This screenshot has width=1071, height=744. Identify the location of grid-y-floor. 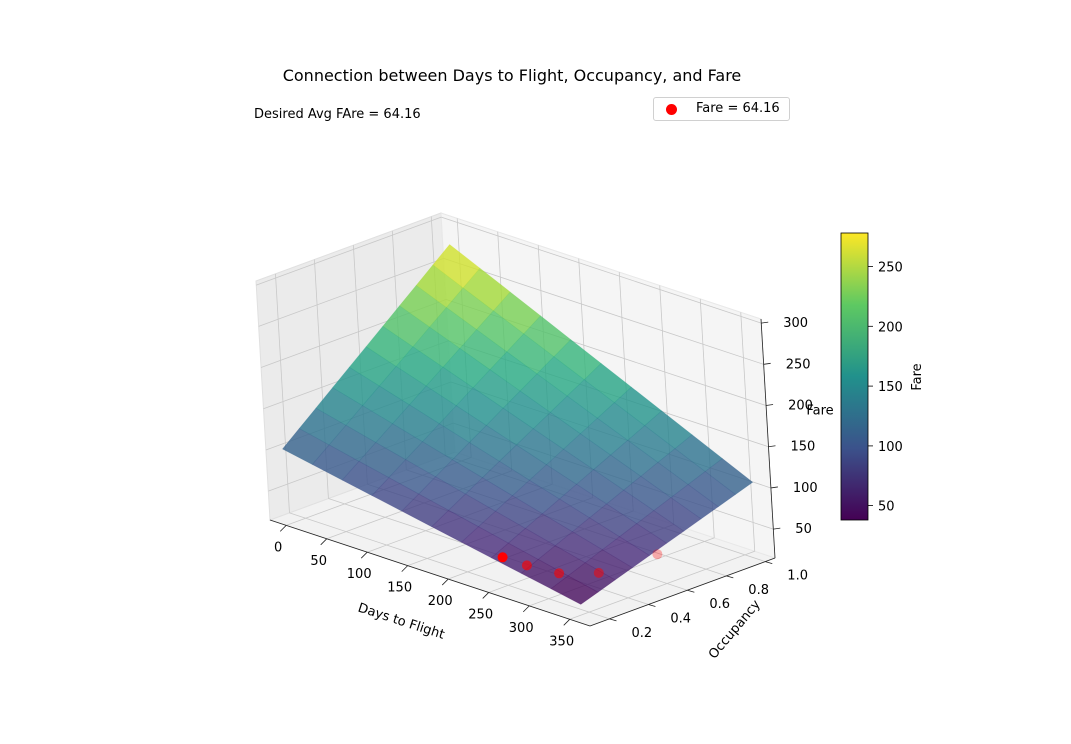
(449, 566).